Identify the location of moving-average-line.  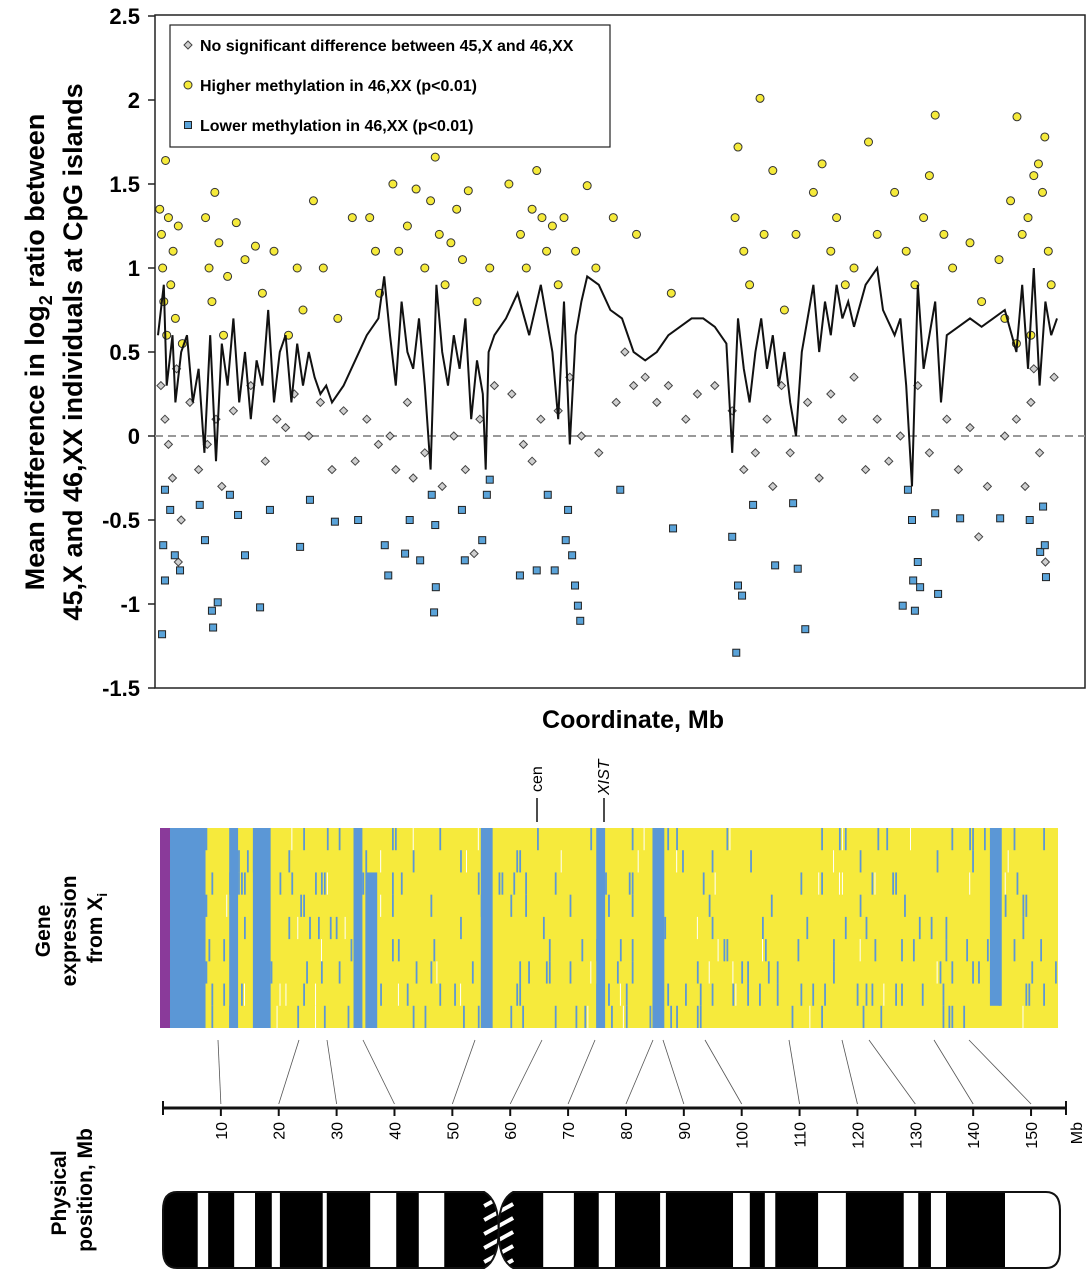
(607, 376).